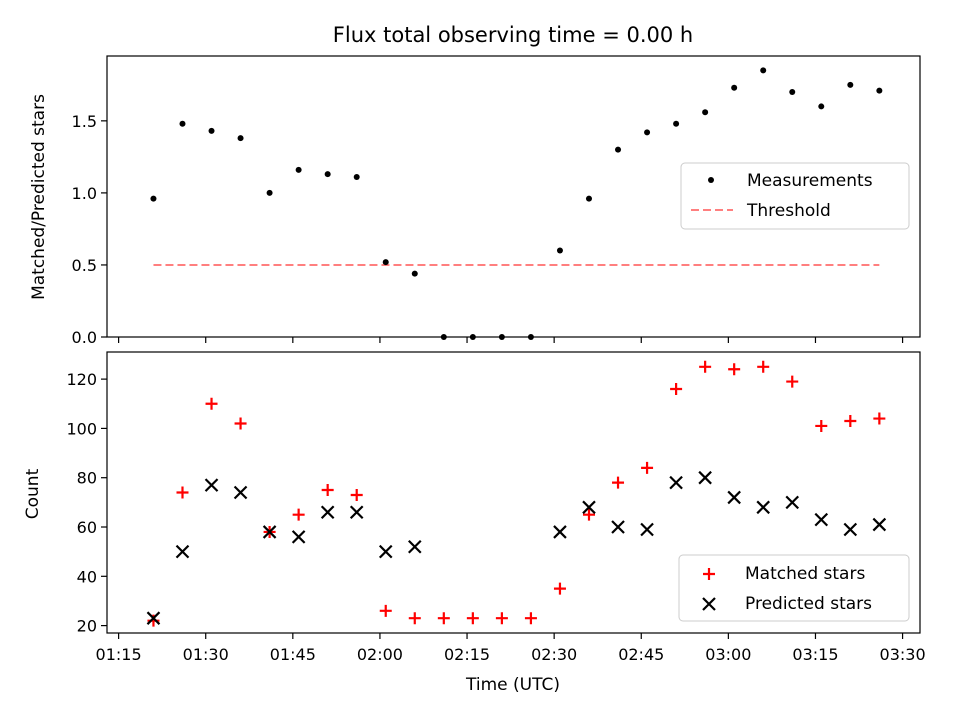  What do you see at coordinates (641, 654) in the screenshot?
I see `x-tick-label: 02:45` at bounding box center [641, 654].